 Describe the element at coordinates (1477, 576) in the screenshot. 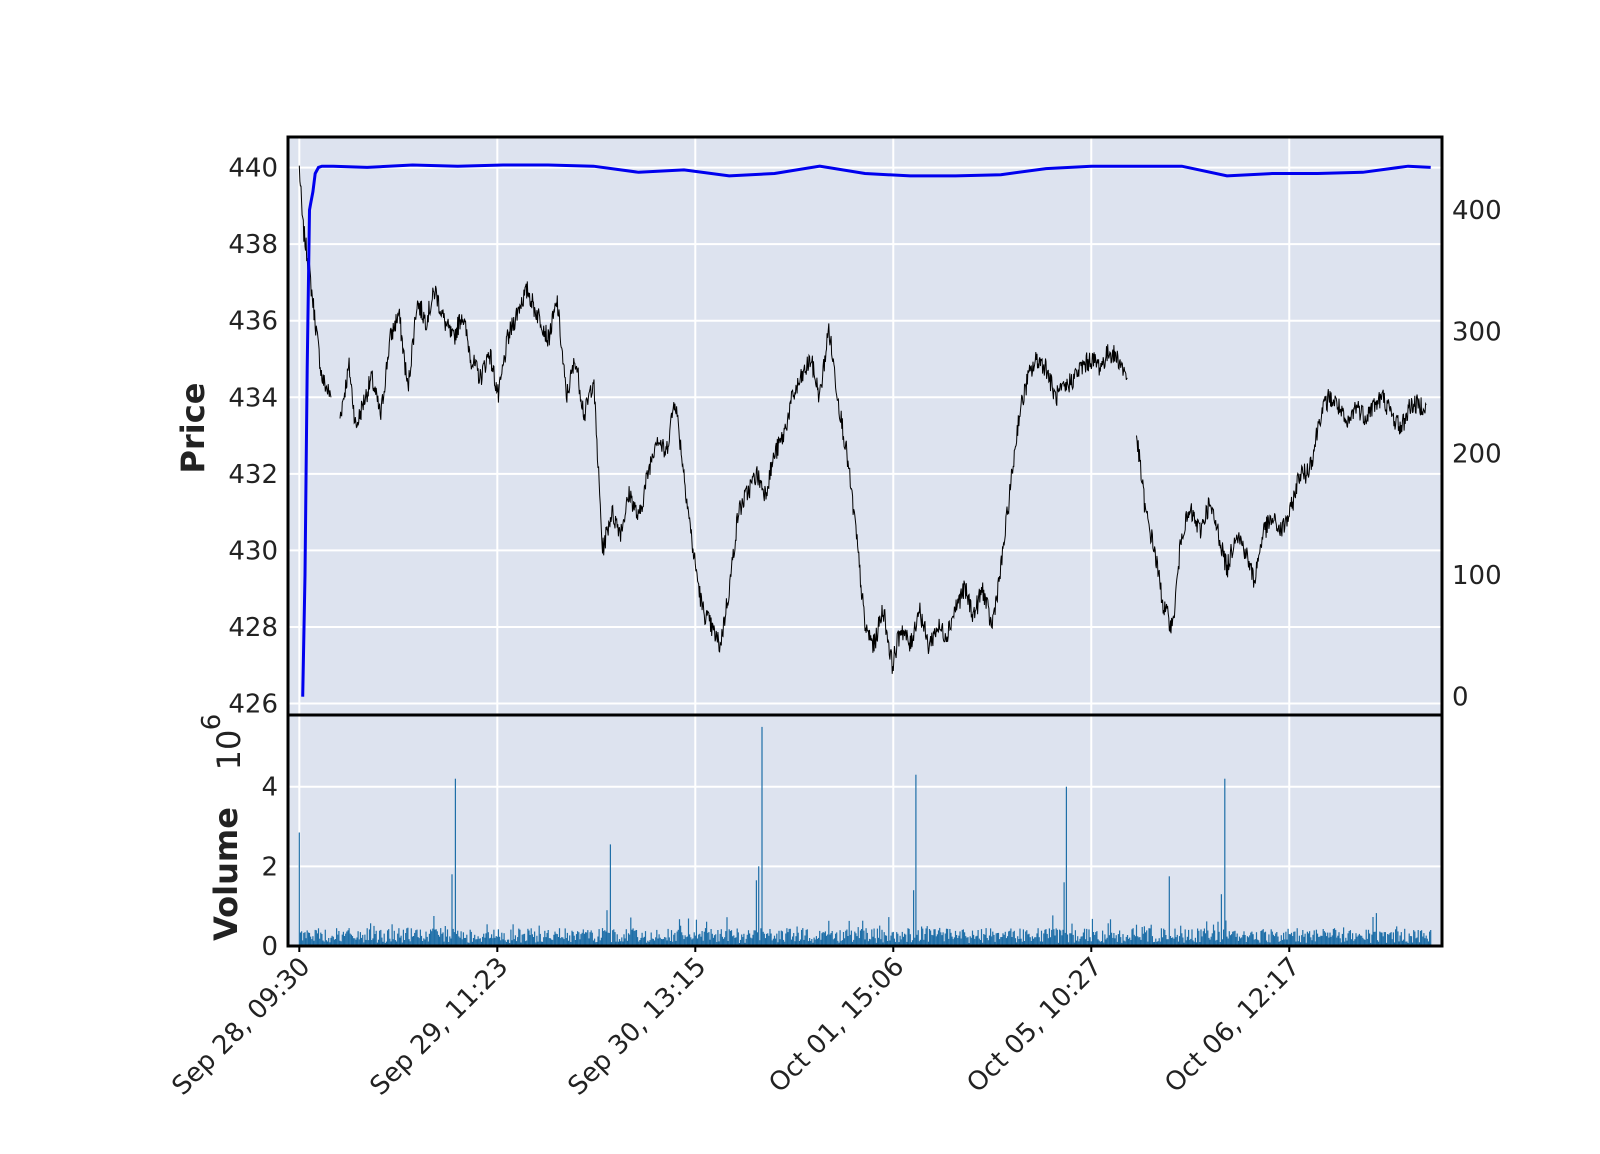

I see `price-right-tick-label: 100` at that location.